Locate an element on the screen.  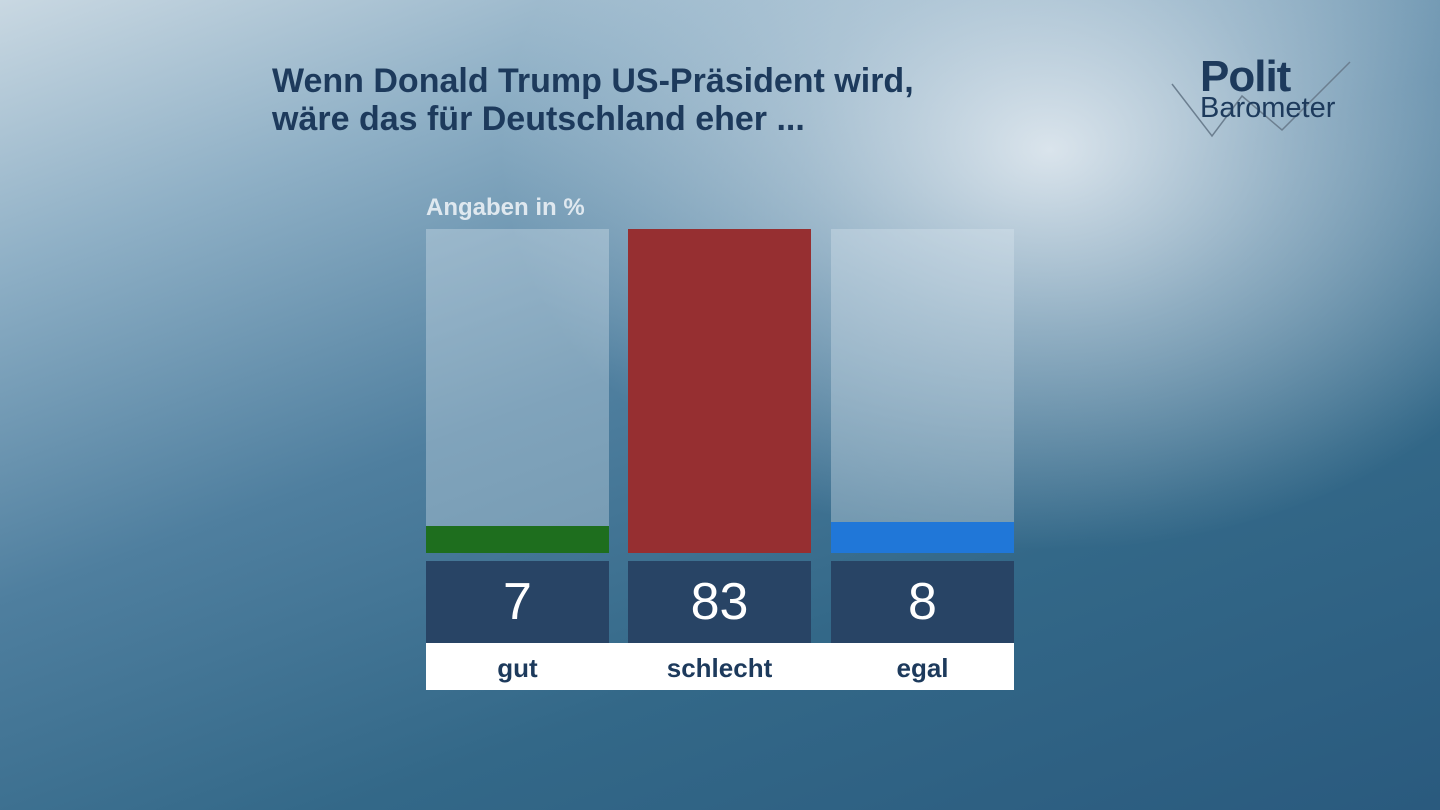
category-label: schlecht is located at coordinates (719, 666).